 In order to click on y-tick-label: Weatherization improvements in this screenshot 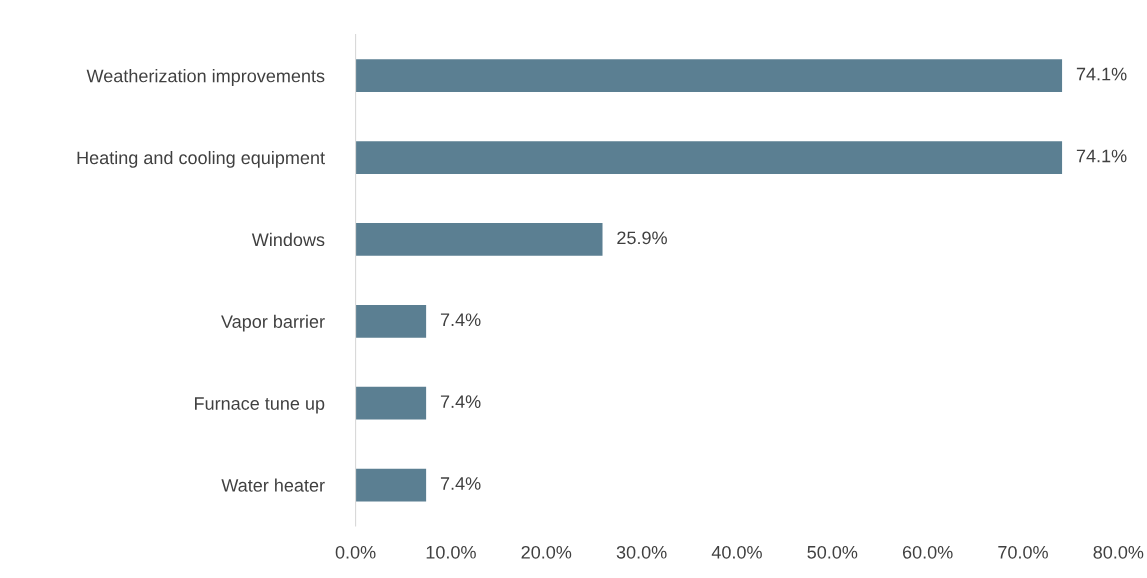, I will do `click(205, 77)`.